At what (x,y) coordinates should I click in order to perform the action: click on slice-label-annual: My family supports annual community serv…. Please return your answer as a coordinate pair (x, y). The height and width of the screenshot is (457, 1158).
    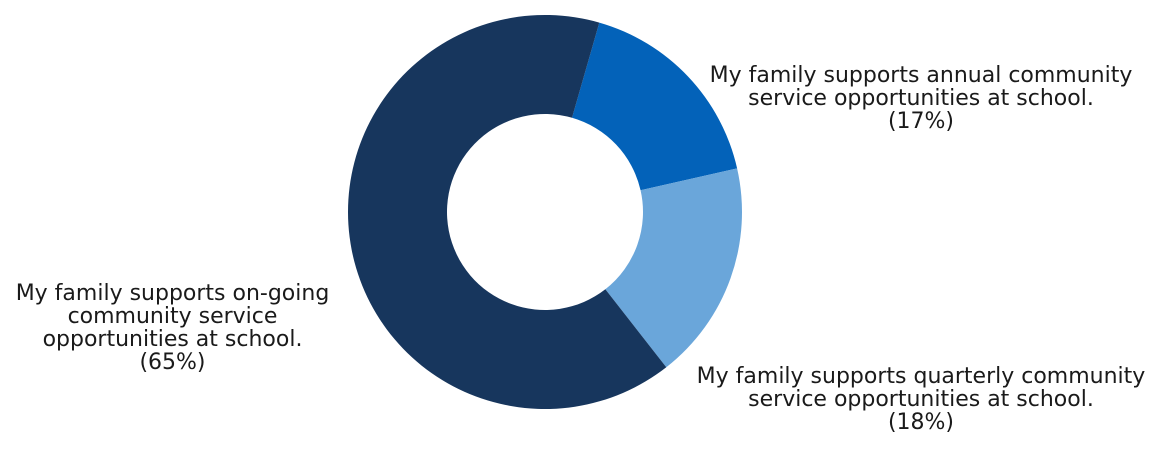
    Looking at the image, I should click on (921, 98).